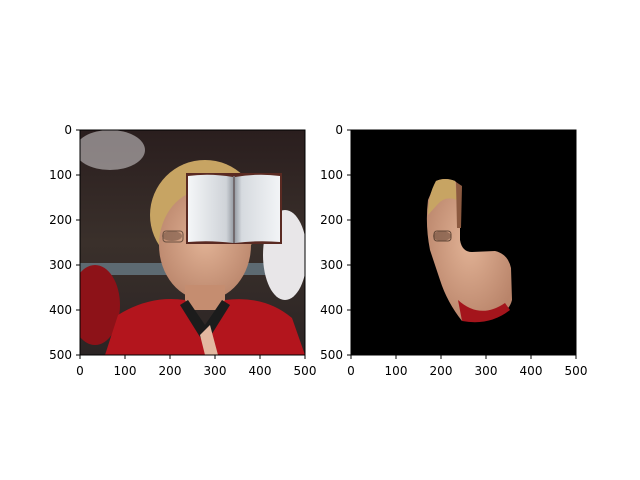 This screenshot has width=640, height=480. I want to click on left-y-tick-label: 500, so click(60, 355).